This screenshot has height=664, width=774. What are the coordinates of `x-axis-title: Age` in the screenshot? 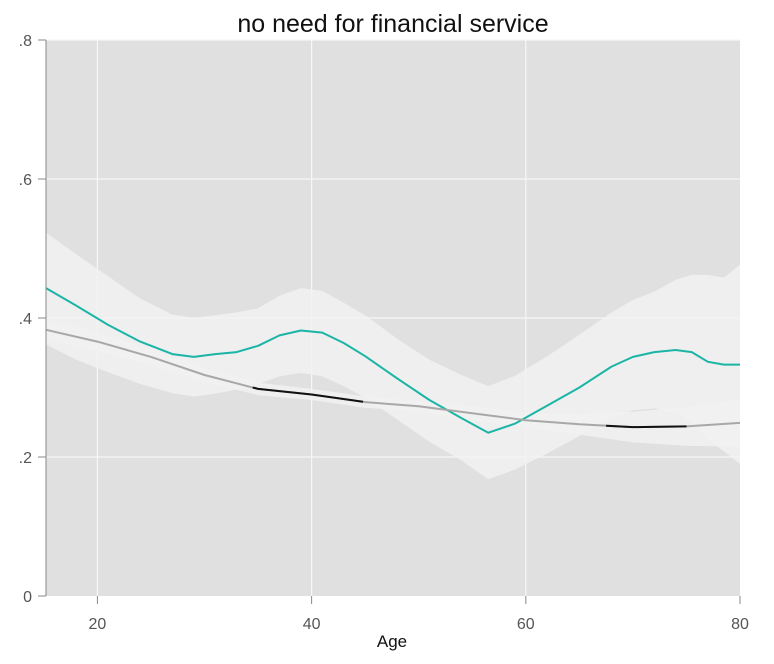 It's located at (392, 641).